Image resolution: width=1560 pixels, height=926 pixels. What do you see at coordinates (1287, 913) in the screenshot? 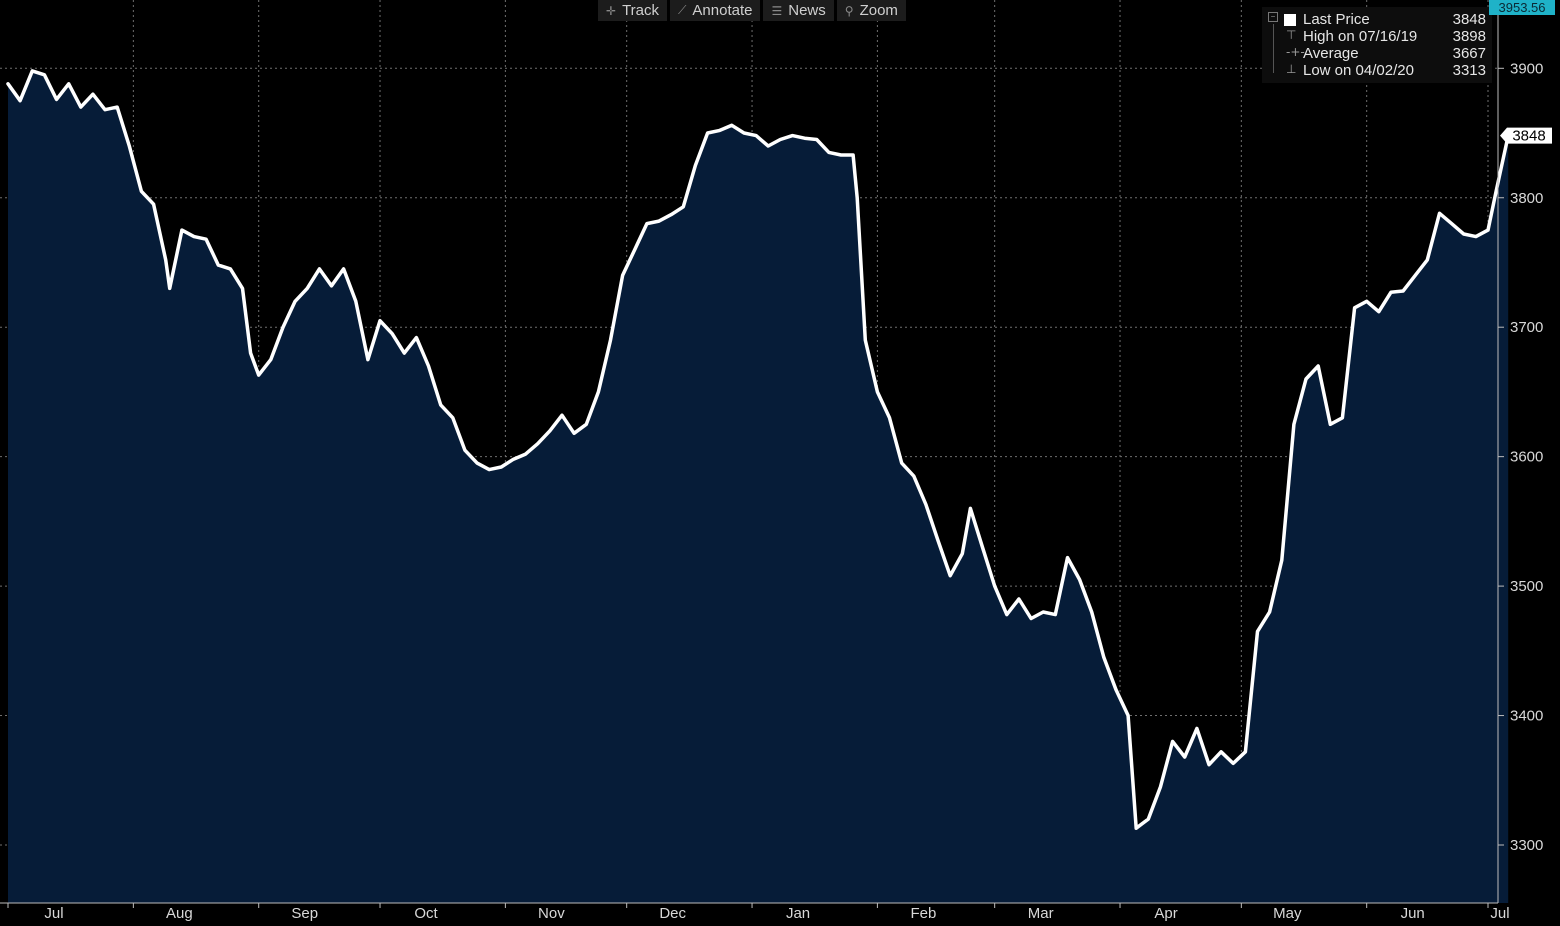
I see `x-tick-label: May` at bounding box center [1287, 913].